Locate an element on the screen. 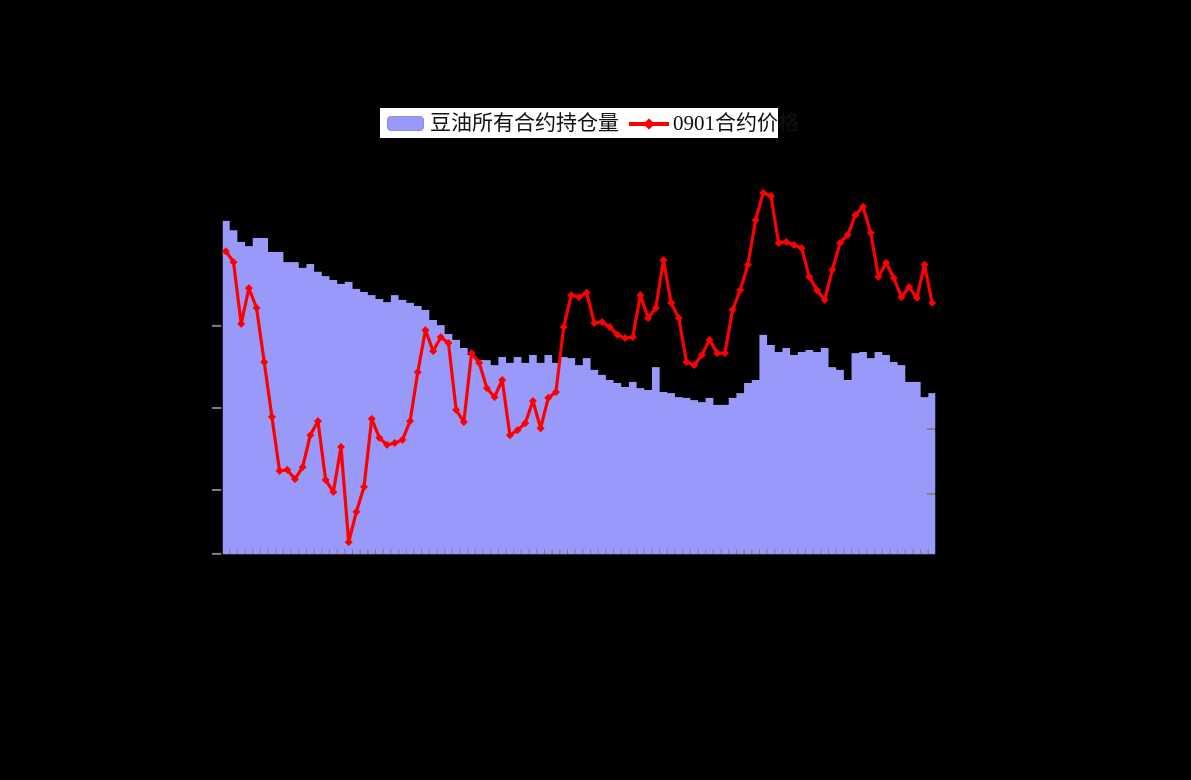  left-axis-ticks is located at coordinates (217, 439).